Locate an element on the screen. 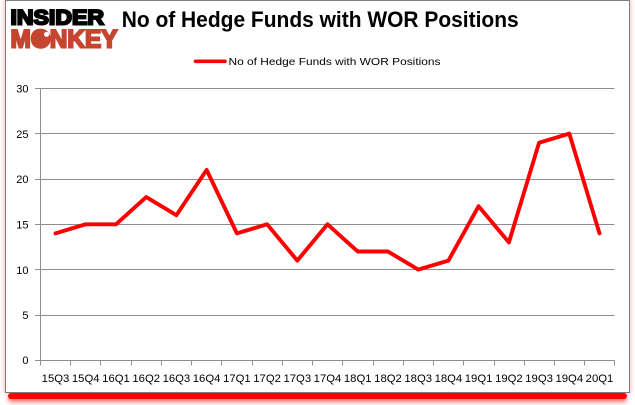 This screenshot has width=635, height=405. svg-text: 15Q4 is located at coordinates (86, 379).